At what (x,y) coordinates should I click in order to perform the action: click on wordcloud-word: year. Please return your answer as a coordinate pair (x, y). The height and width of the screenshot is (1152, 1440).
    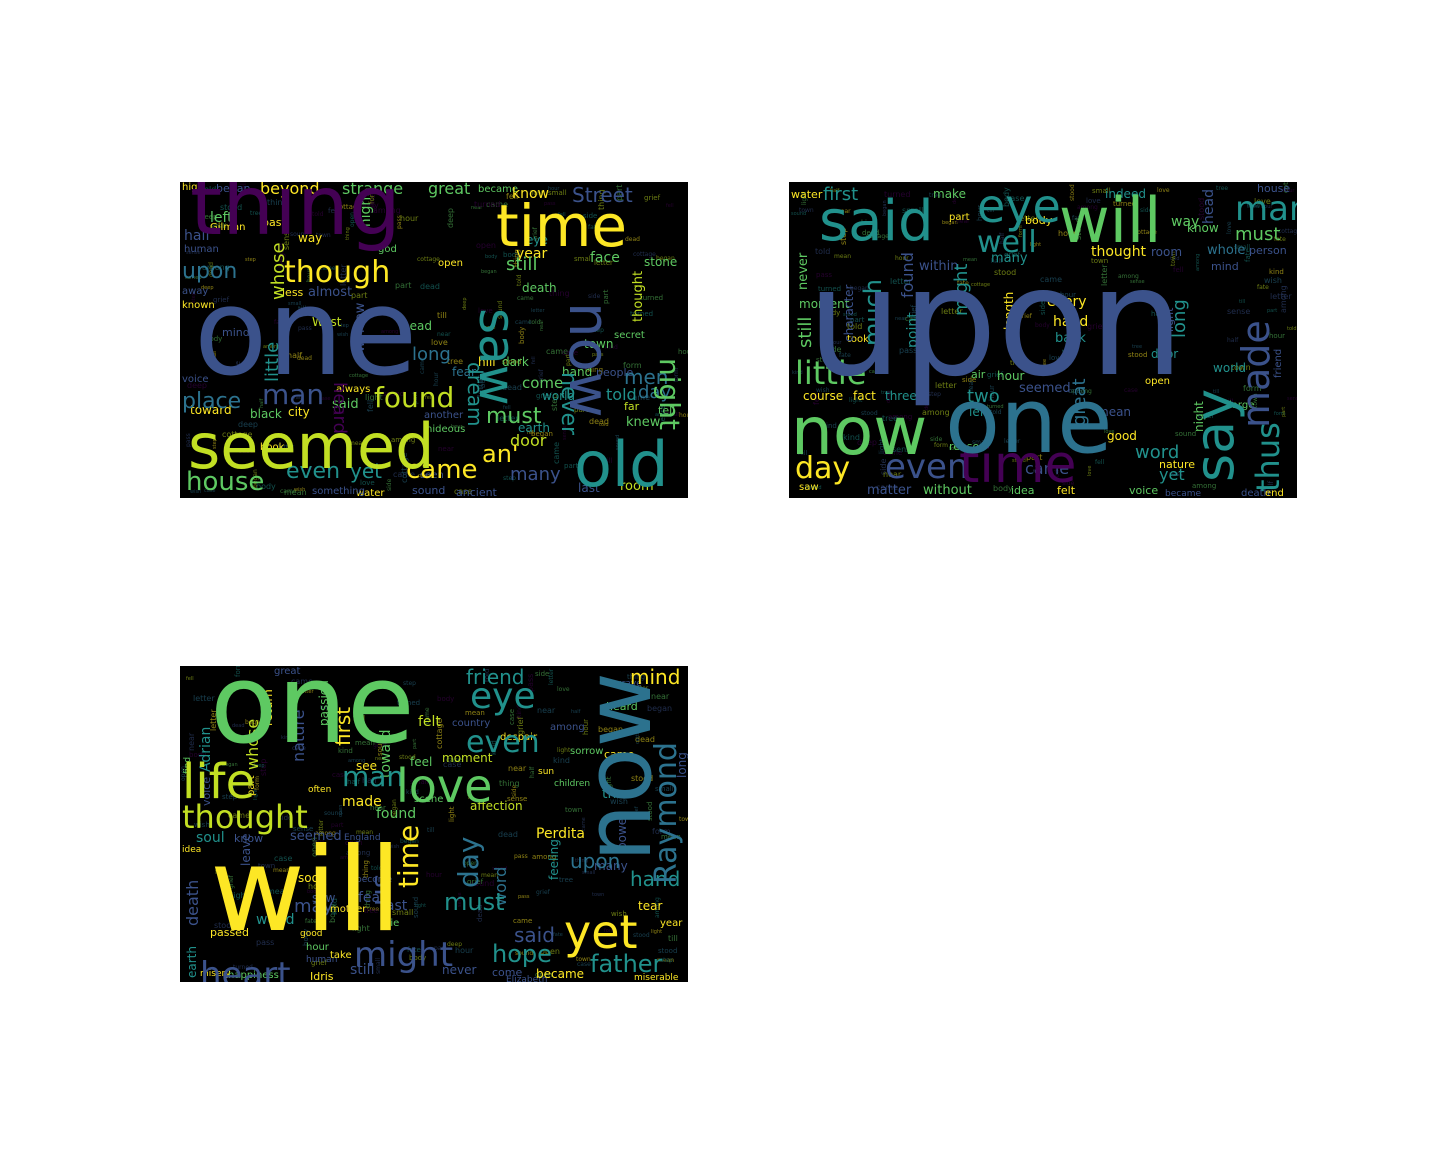
    Looking at the image, I should click on (531, 254).